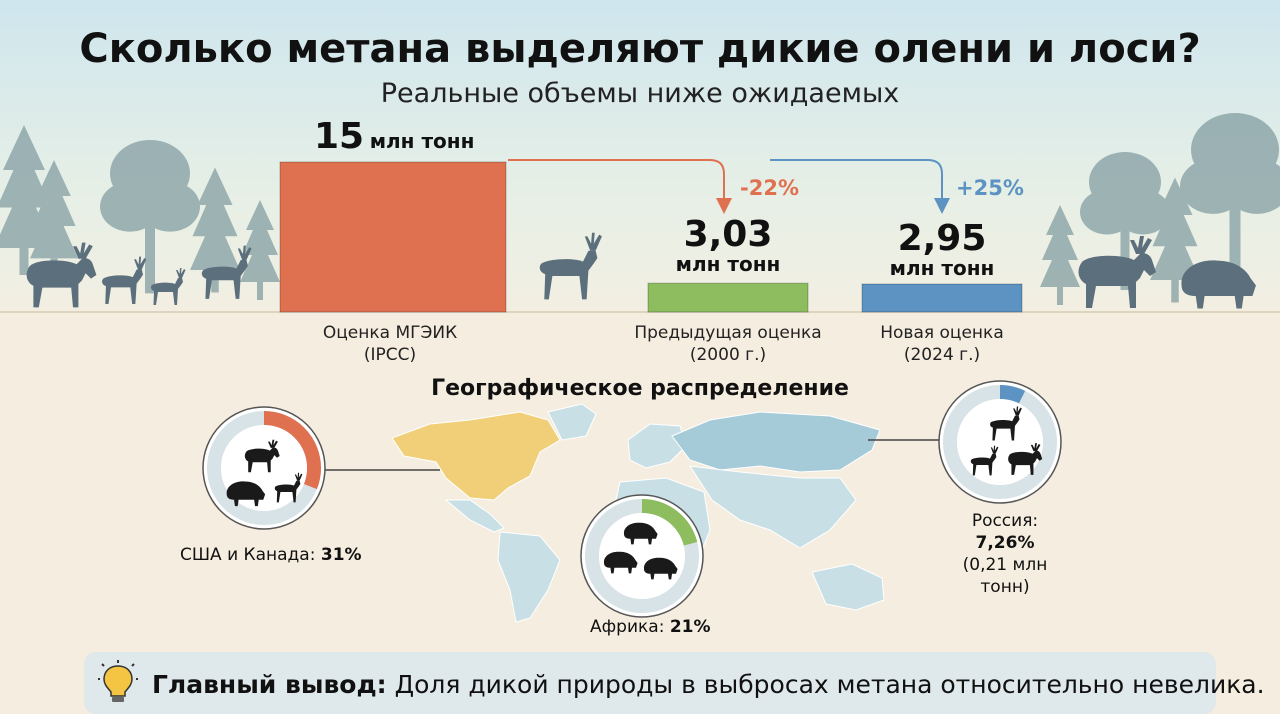 The image size is (1280, 714). What do you see at coordinates (856, 180) in the screenshot?
I see `arrow-increase` at bounding box center [856, 180].